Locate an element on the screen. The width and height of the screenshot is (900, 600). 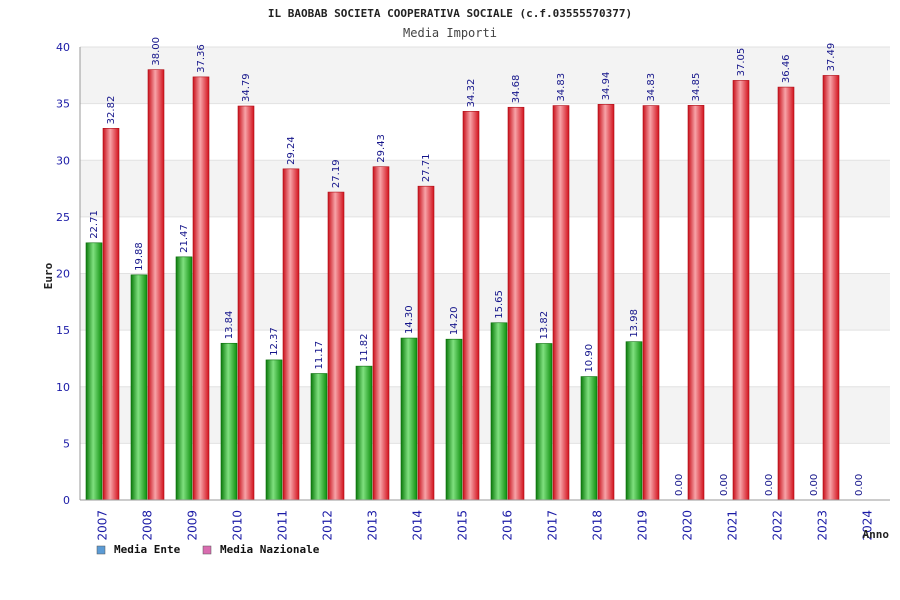
data-label-media-ente-2008: 19.88 is located at coordinates (139, 256).